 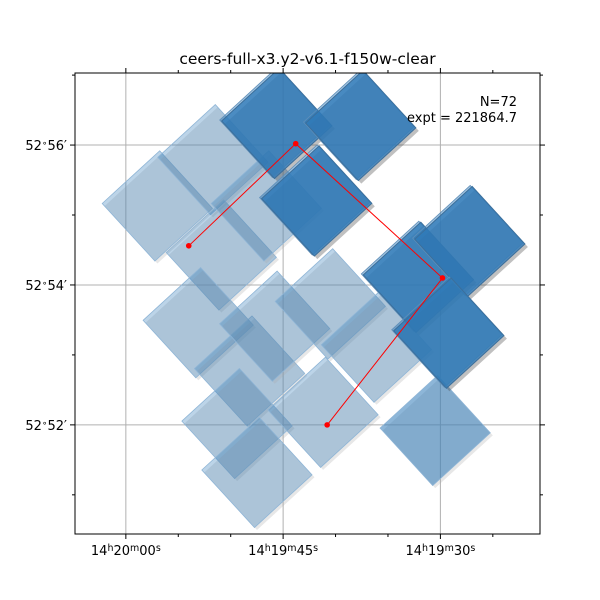 I want to click on y-tick-label: 52∘54′, so click(x=46, y=286).